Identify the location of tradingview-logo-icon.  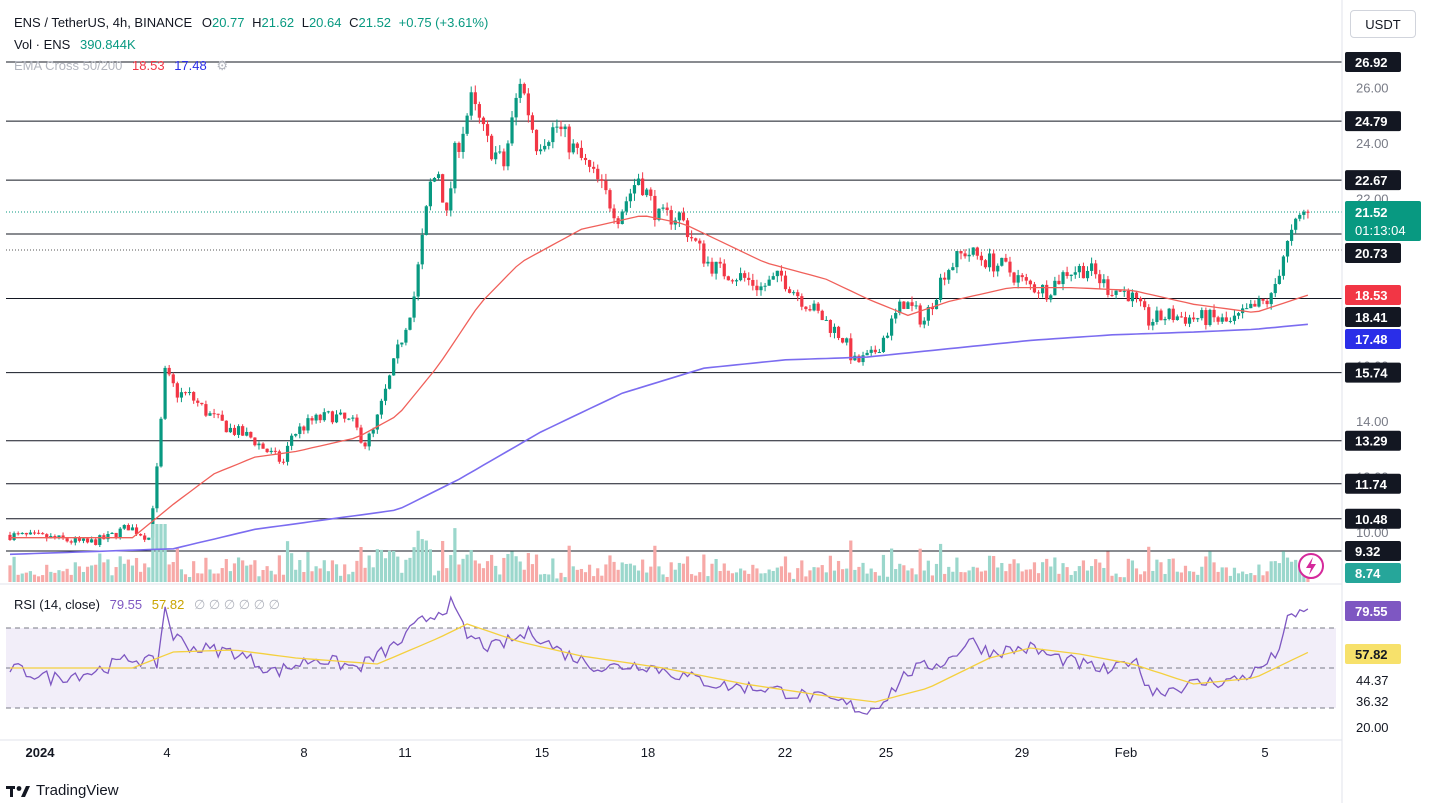
(18, 791).